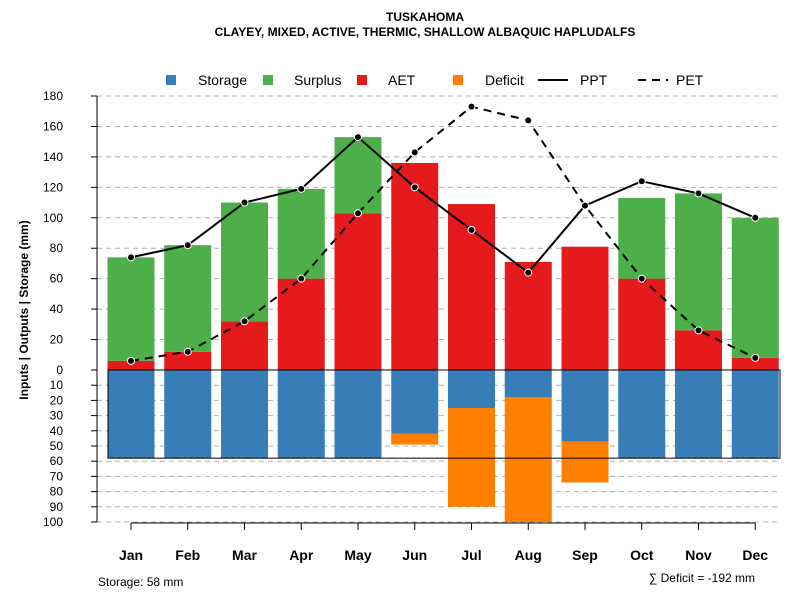 The image size is (800, 600). What do you see at coordinates (585, 555) in the screenshot?
I see `x-tick-label: Sep` at bounding box center [585, 555].